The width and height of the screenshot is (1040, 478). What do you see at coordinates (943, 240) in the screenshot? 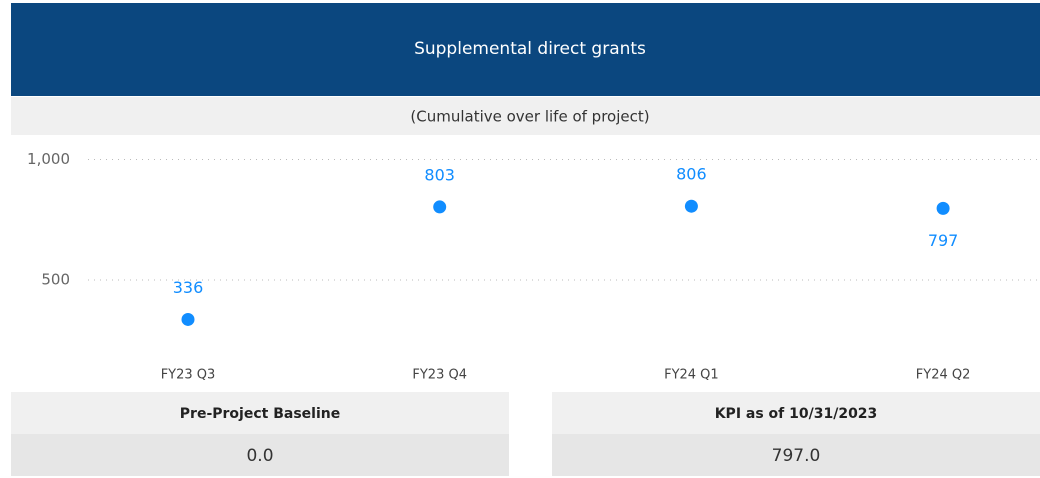
I see `data-label: 797` at bounding box center [943, 240].